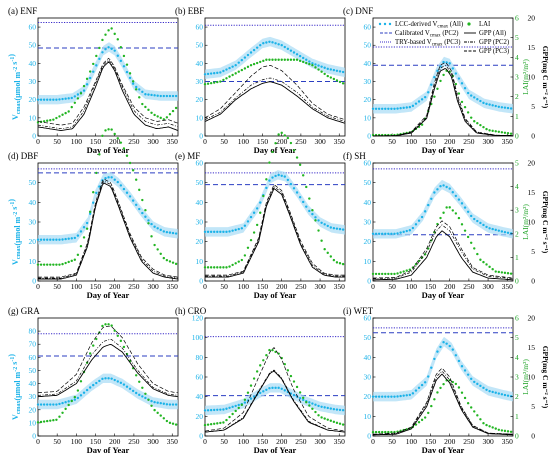 Image resolution: width=550 pixels, height=453 pixels. I want to click on lai-tick-label: 3, so click(517, 77).